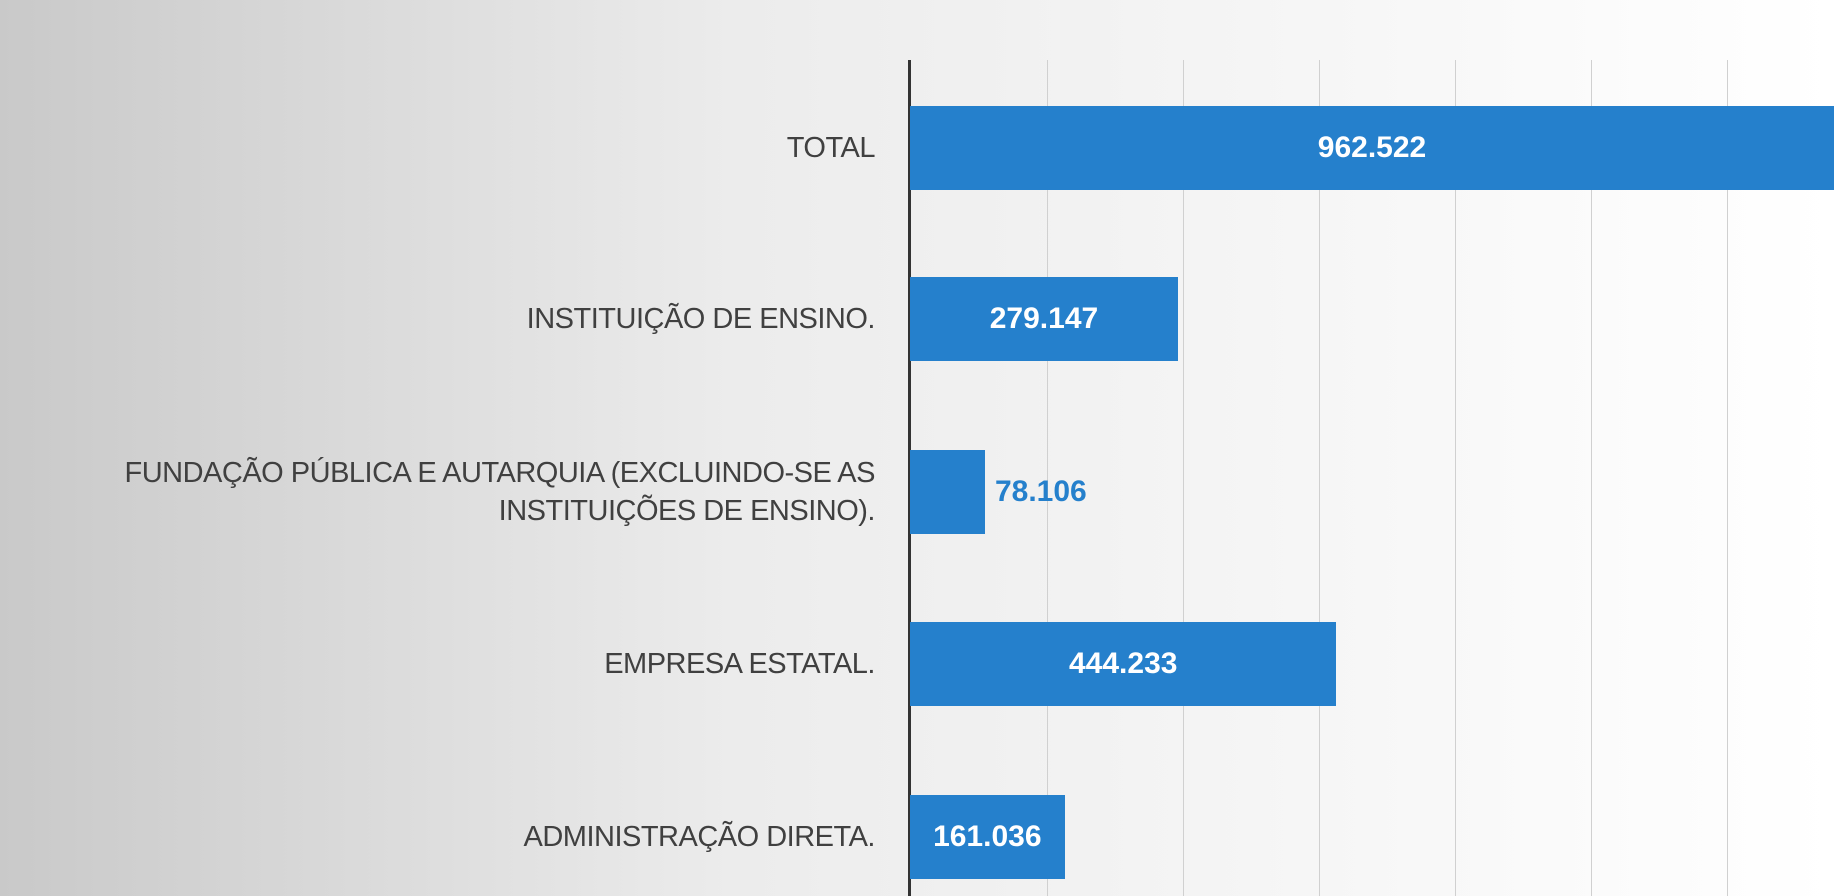 This screenshot has height=896, width=1834. Describe the element at coordinates (699, 837) in the screenshot. I see `category-label: ADMINISTRAÇÃO DIRETA.` at that location.